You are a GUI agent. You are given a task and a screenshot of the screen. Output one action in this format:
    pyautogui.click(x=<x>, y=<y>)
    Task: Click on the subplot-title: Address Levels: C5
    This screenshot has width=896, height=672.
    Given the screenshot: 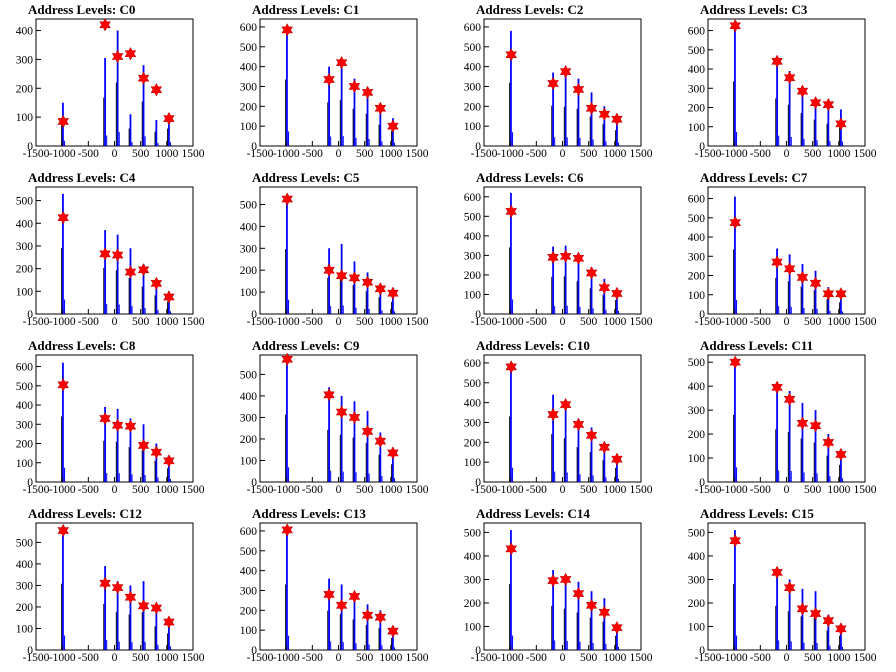 What is the action you would take?
    pyautogui.click(x=306, y=177)
    